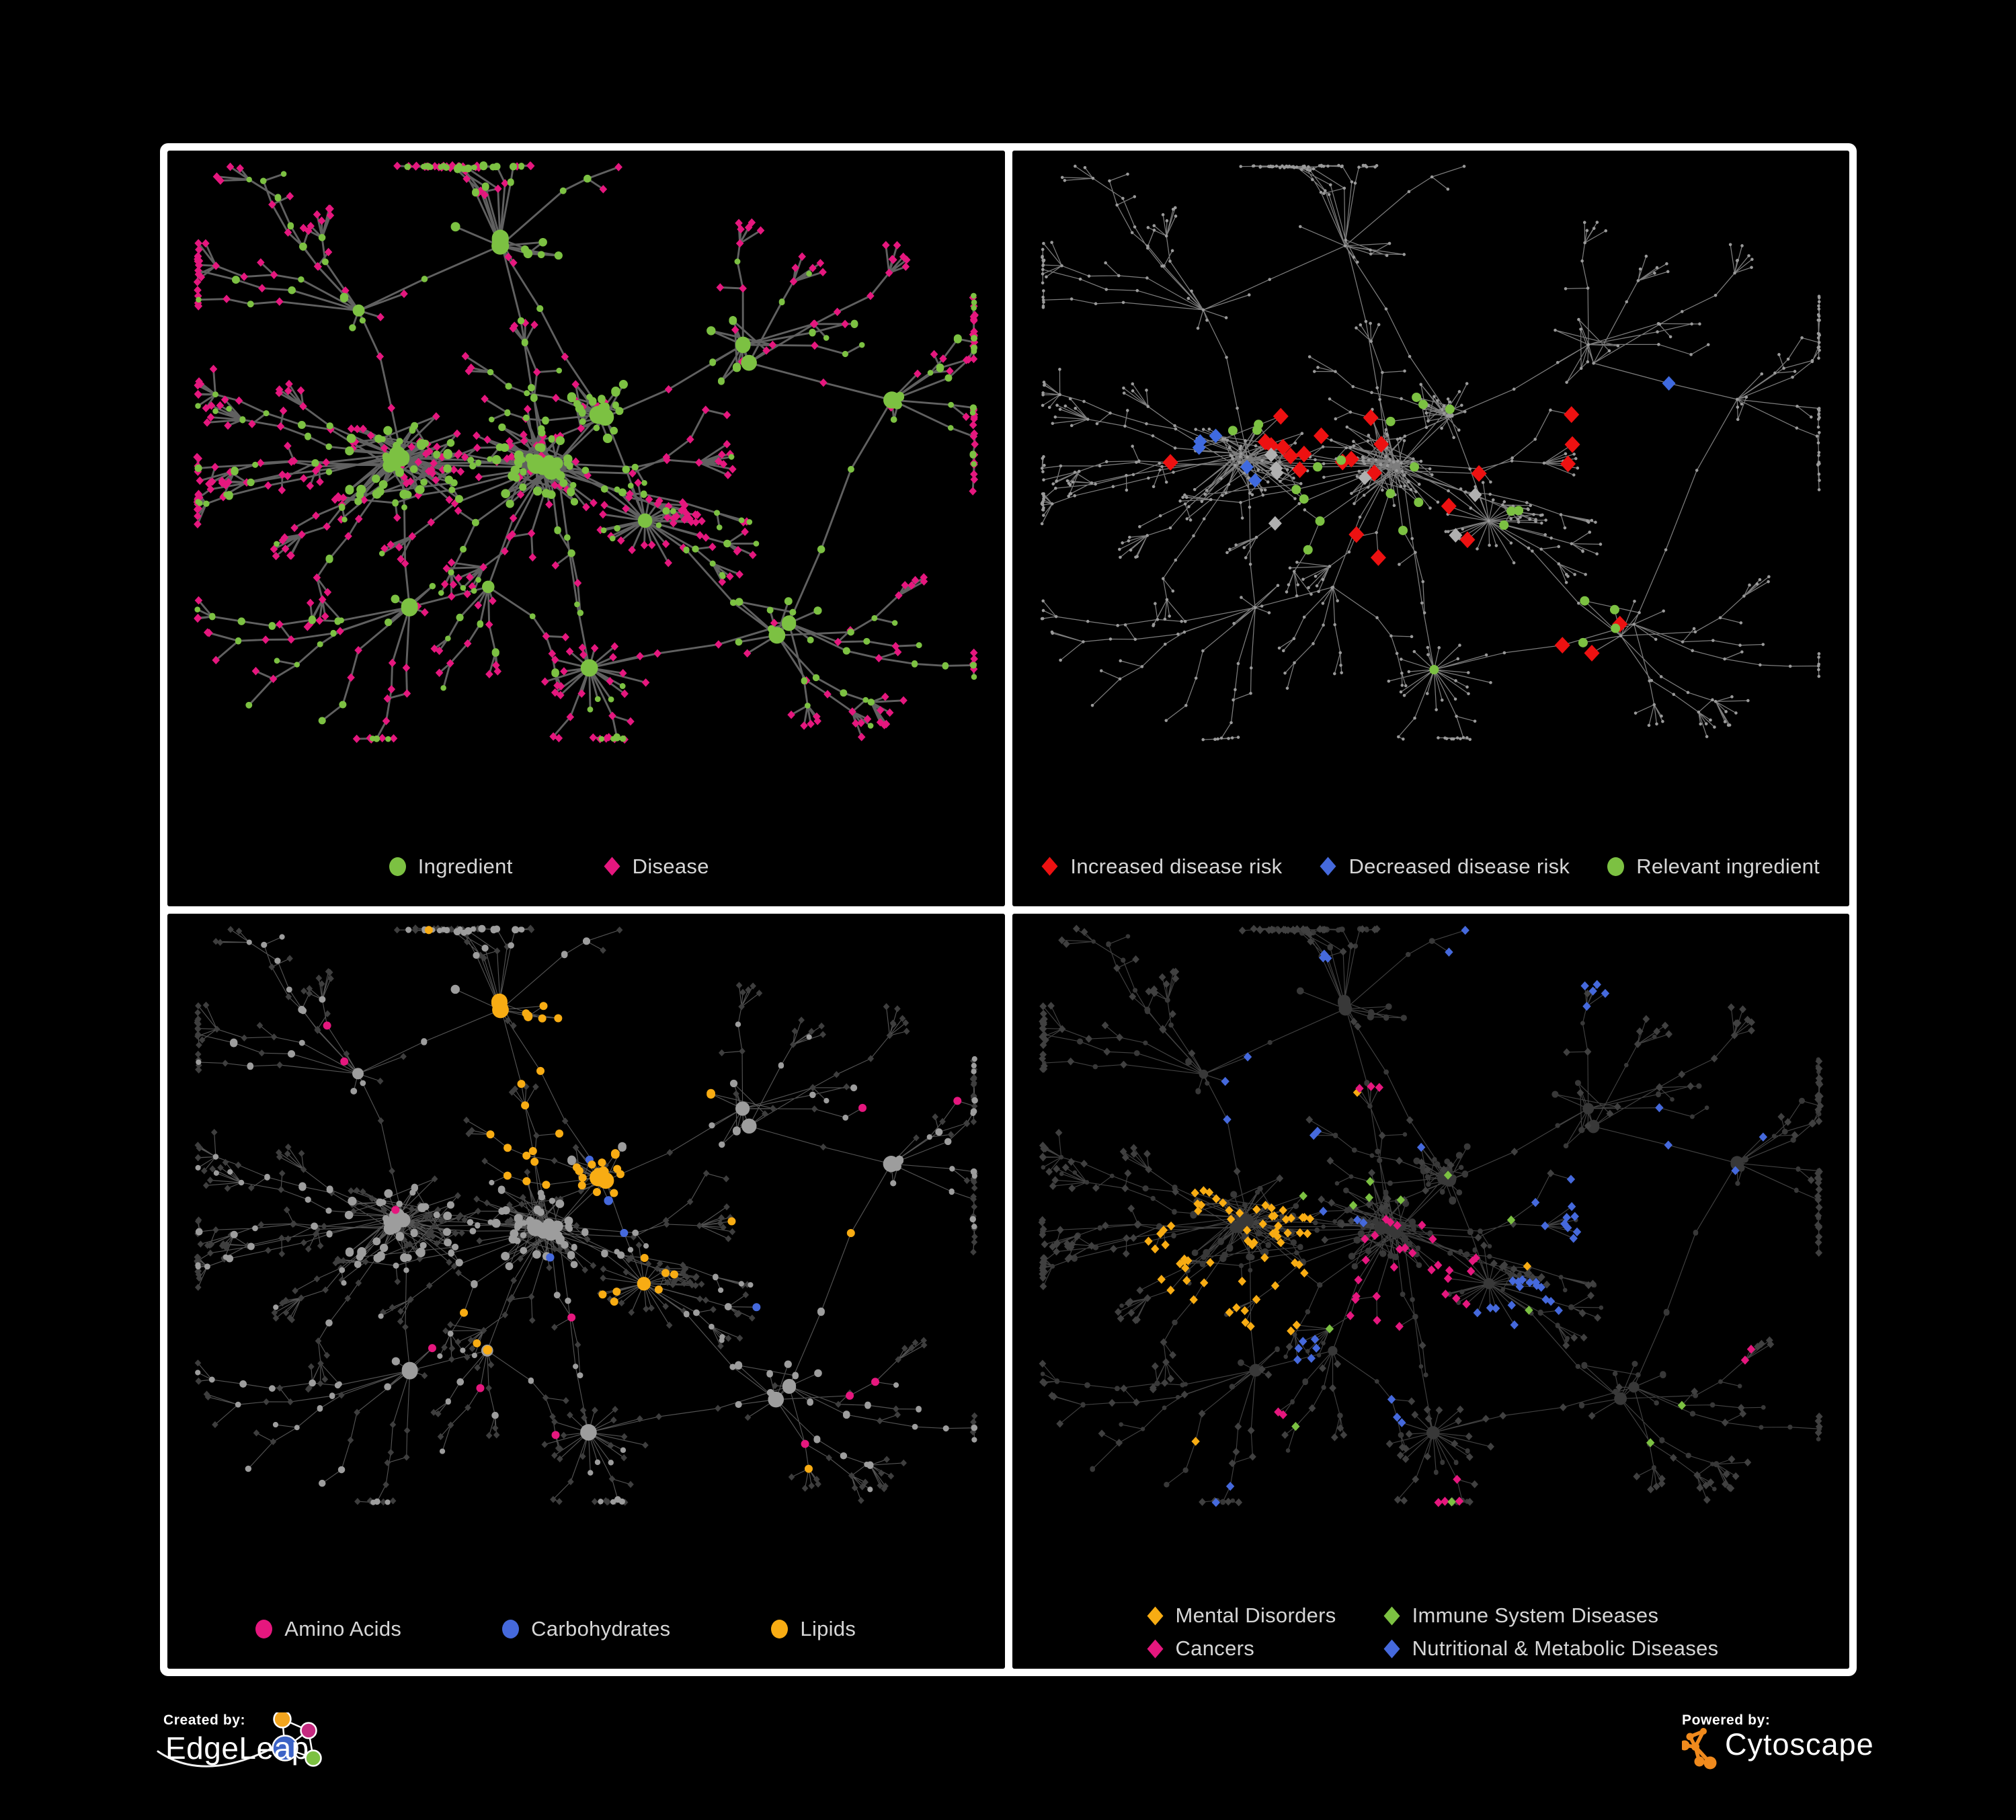  What do you see at coordinates (1430, 452) in the screenshot?
I see `network-svg-disease-risk` at bounding box center [1430, 452].